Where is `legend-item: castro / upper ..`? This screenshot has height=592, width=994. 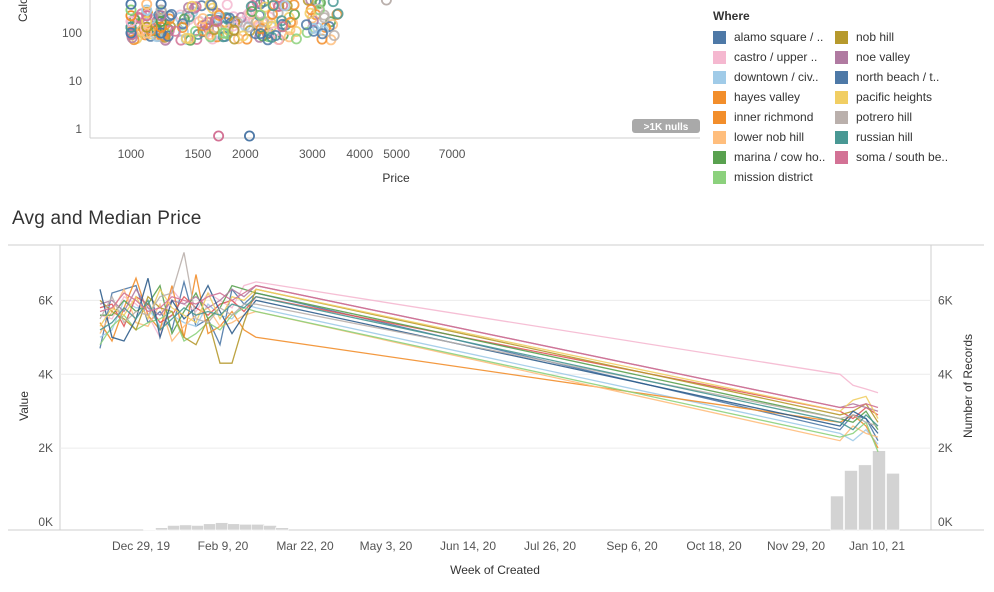
legend-item: castro / upper .. is located at coordinates (774, 57).